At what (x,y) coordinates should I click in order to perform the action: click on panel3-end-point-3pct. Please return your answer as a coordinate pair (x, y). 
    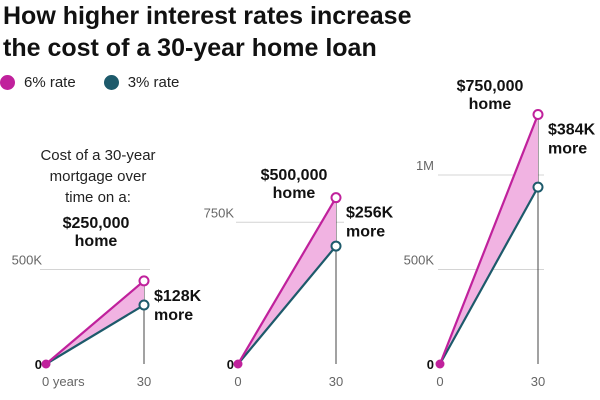
    Looking at the image, I should click on (538, 187).